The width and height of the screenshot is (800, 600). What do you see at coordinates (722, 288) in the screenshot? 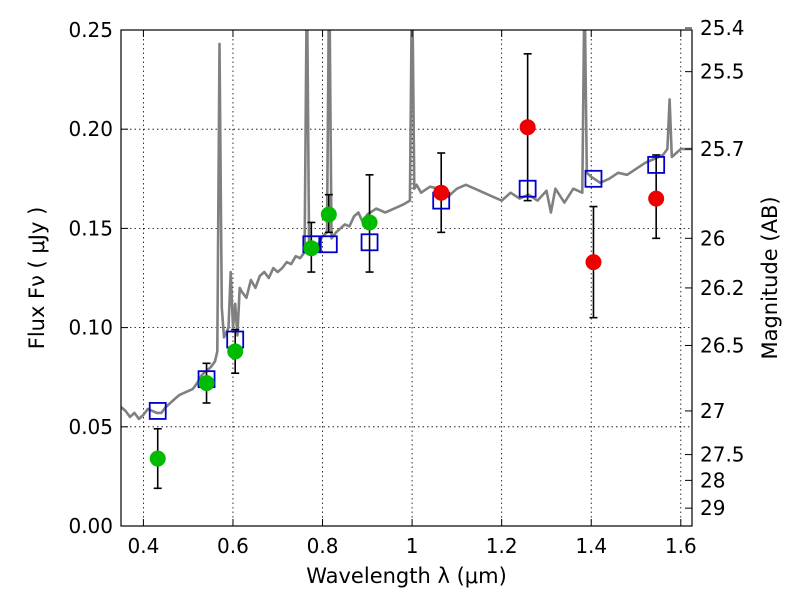
I see `right-tick-label: 26.2` at bounding box center [722, 288].